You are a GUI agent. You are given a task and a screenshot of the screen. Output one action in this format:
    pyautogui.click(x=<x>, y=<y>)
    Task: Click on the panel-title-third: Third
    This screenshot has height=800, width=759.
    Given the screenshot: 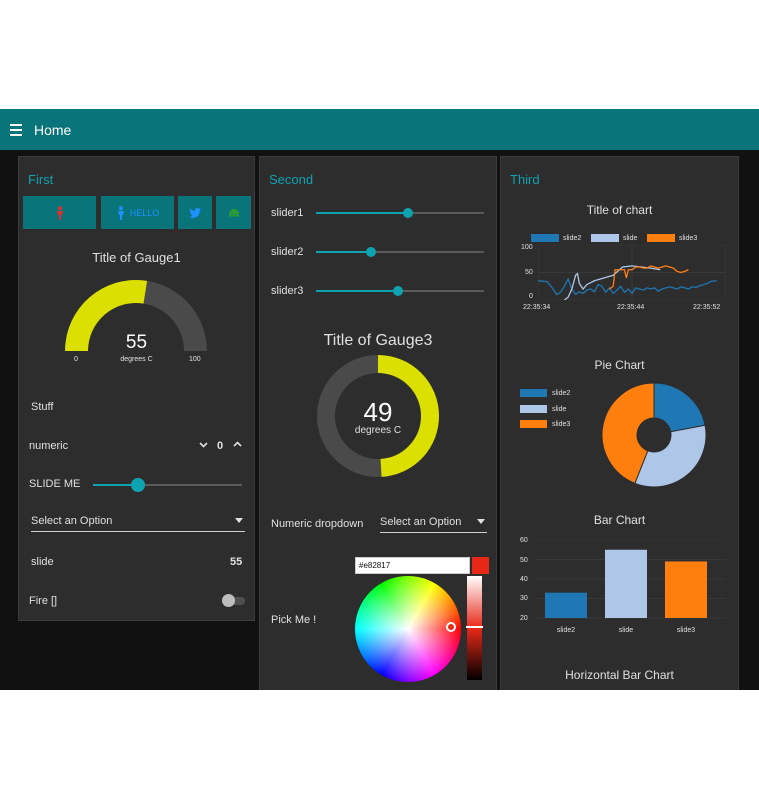 What is the action you would take?
    pyautogui.click(x=525, y=179)
    